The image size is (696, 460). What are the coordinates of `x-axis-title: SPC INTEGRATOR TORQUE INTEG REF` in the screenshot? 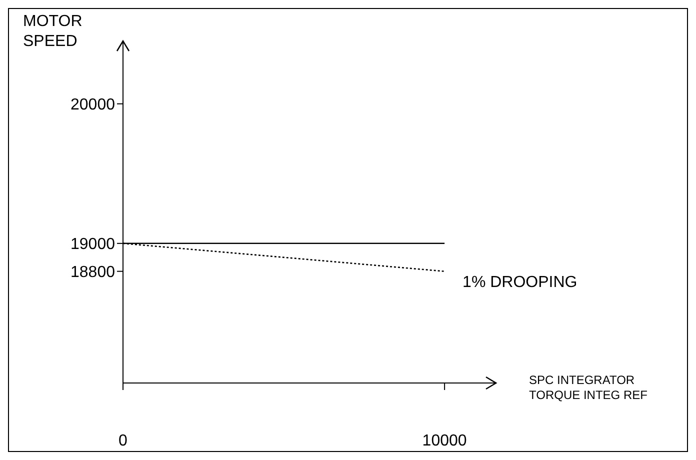 It's located at (588, 388).